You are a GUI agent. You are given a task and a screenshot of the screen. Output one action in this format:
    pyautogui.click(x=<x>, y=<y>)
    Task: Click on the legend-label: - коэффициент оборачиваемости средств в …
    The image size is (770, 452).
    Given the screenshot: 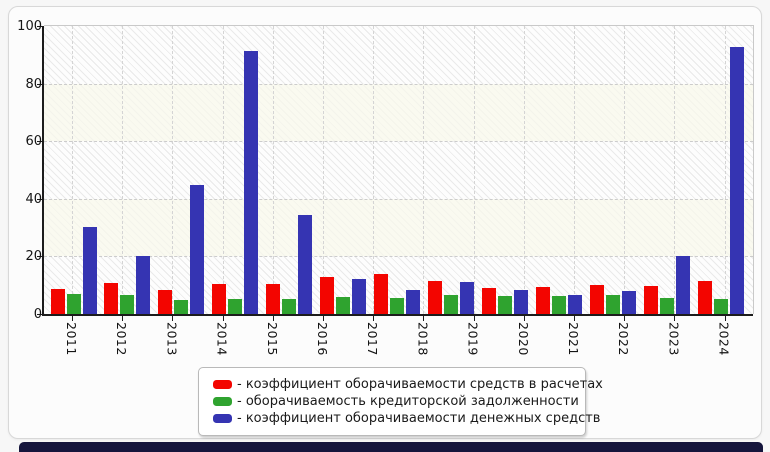 What is the action you would take?
    pyautogui.click(x=420, y=384)
    